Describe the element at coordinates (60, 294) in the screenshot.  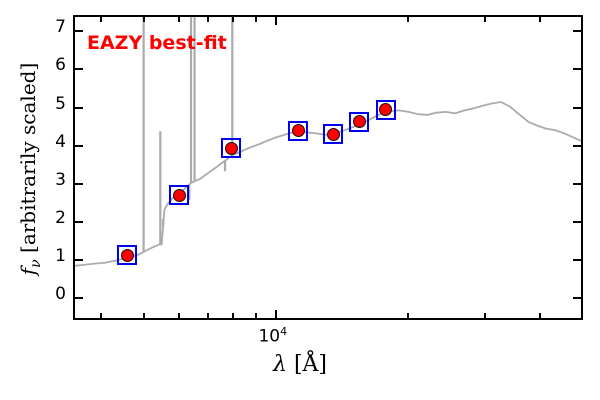
I see `y-tick-label: 0` at that location.